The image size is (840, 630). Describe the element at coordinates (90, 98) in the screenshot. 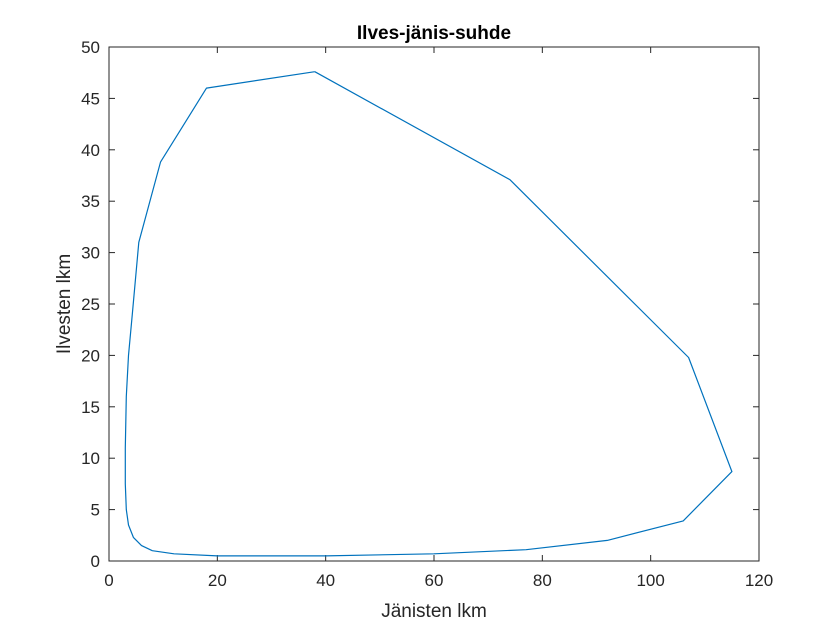

I see `y-tick-label: 45` at that location.